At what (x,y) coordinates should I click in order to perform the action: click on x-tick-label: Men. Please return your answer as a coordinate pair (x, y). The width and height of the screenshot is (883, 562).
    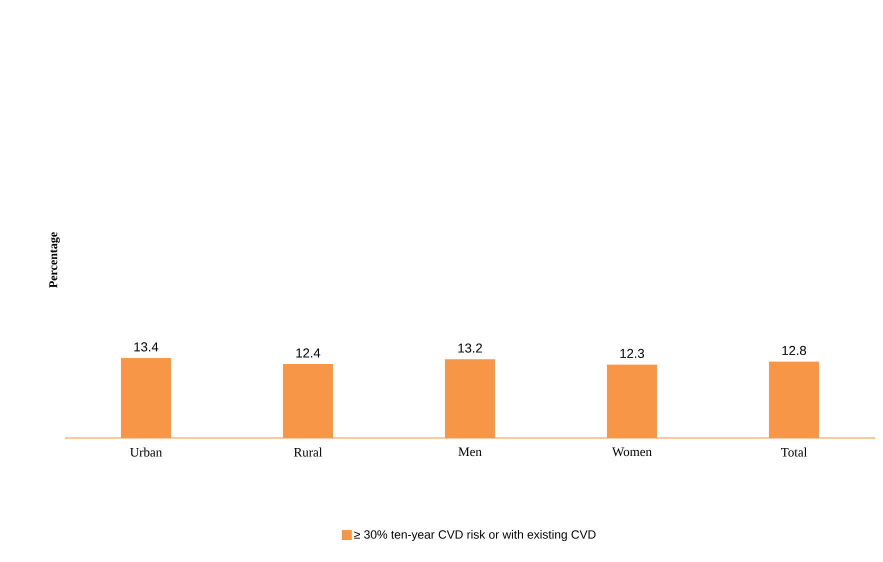
    Looking at the image, I should click on (470, 452).